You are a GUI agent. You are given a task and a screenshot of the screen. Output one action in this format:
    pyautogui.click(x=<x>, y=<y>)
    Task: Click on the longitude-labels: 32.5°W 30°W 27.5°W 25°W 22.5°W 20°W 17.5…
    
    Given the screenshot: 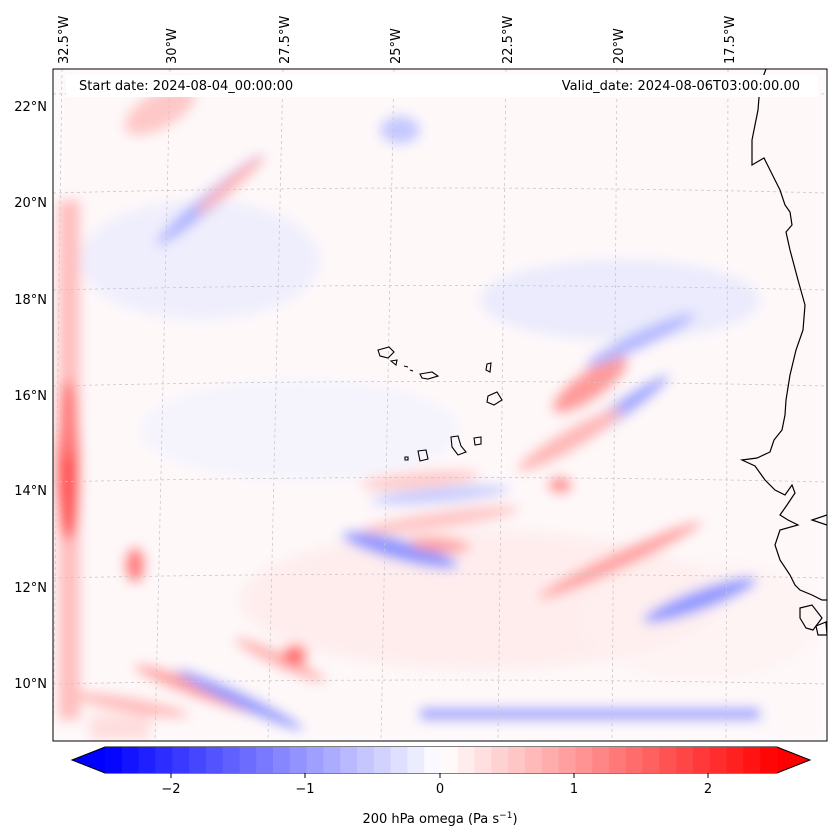 What is the action you would take?
    pyautogui.click(x=397, y=40)
    